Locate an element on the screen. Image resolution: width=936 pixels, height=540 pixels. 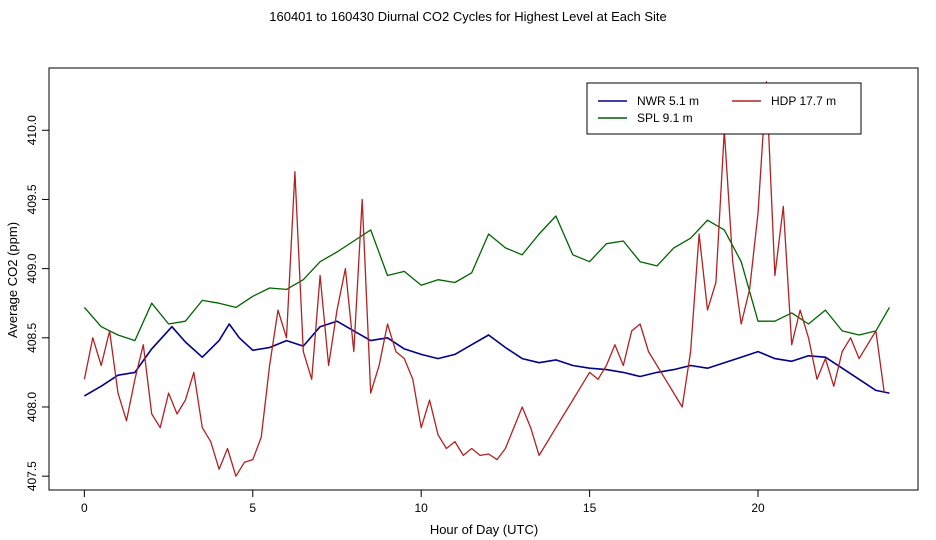
x-axis: 0 5 10 15 20 is located at coordinates (423, 502).